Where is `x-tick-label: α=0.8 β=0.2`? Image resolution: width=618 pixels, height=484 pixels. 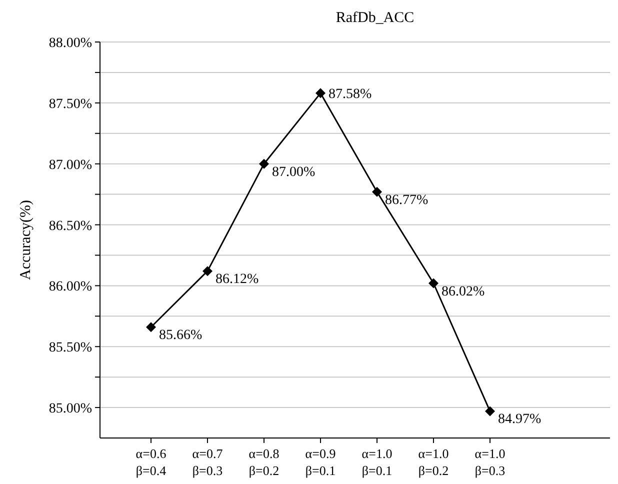
x-tick-label: α=0.8 β=0.2 is located at coordinates (264, 462).